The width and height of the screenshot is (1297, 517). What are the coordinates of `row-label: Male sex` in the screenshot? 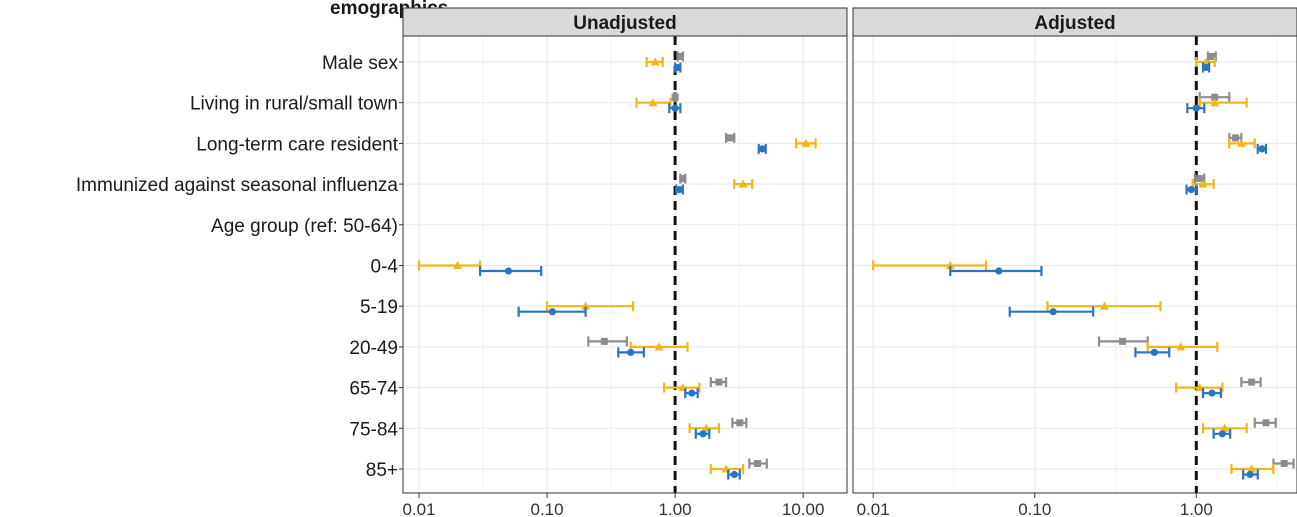 It's located at (360, 63).